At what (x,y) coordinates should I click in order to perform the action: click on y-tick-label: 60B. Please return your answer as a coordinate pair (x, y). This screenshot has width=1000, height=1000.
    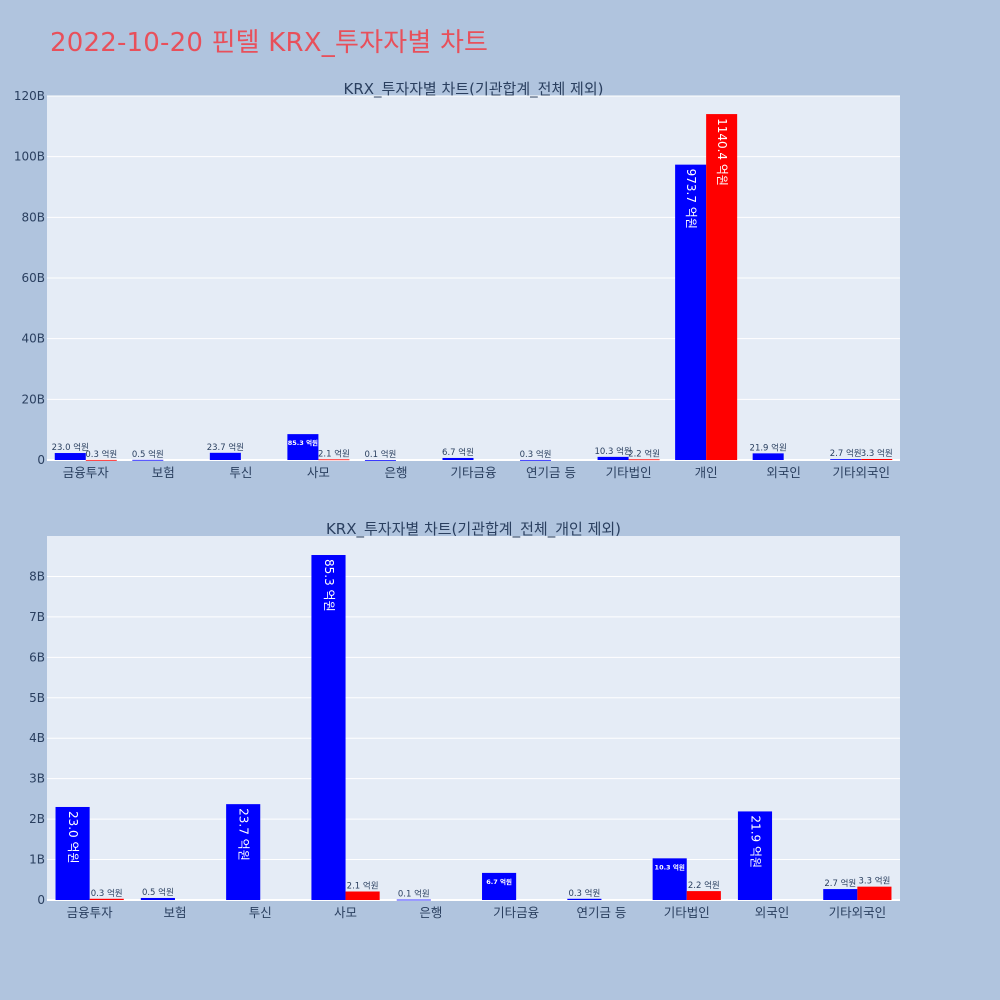
    Looking at the image, I should click on (33, 278).